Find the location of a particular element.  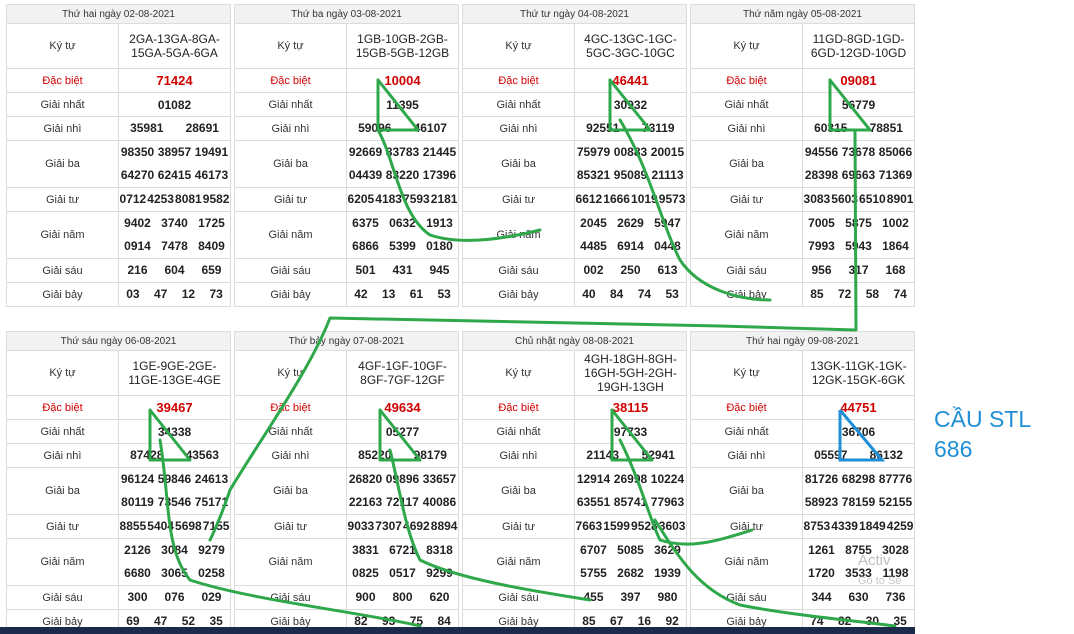

prize-number: 73678 is located at coordinates (858, 152).